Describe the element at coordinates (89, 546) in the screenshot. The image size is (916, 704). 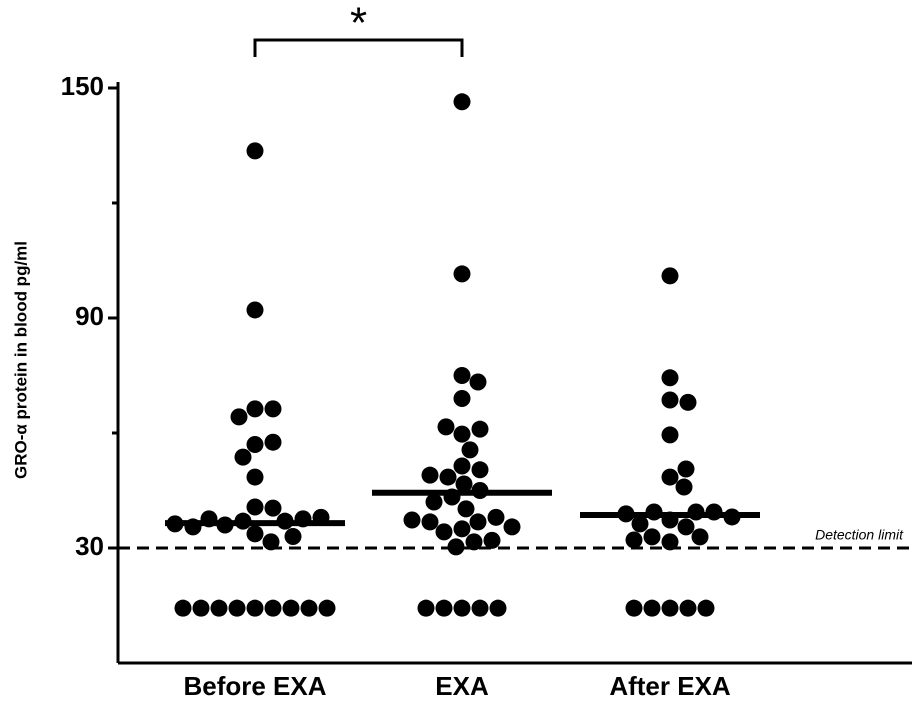
I see `y-tick-label: 30` at that location.